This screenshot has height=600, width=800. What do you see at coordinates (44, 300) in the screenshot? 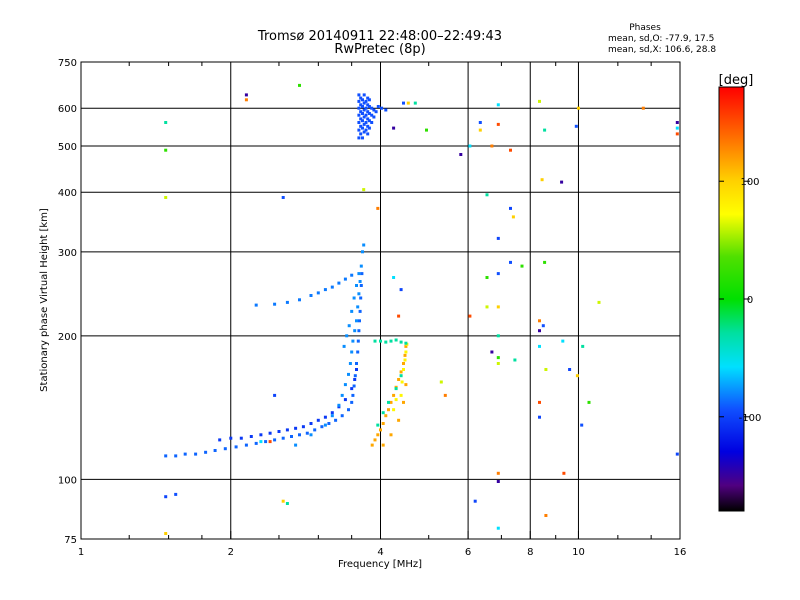
I see `y-axis-label: Stationary phase Virtual Height [km]` at bounding box center [44, 300].